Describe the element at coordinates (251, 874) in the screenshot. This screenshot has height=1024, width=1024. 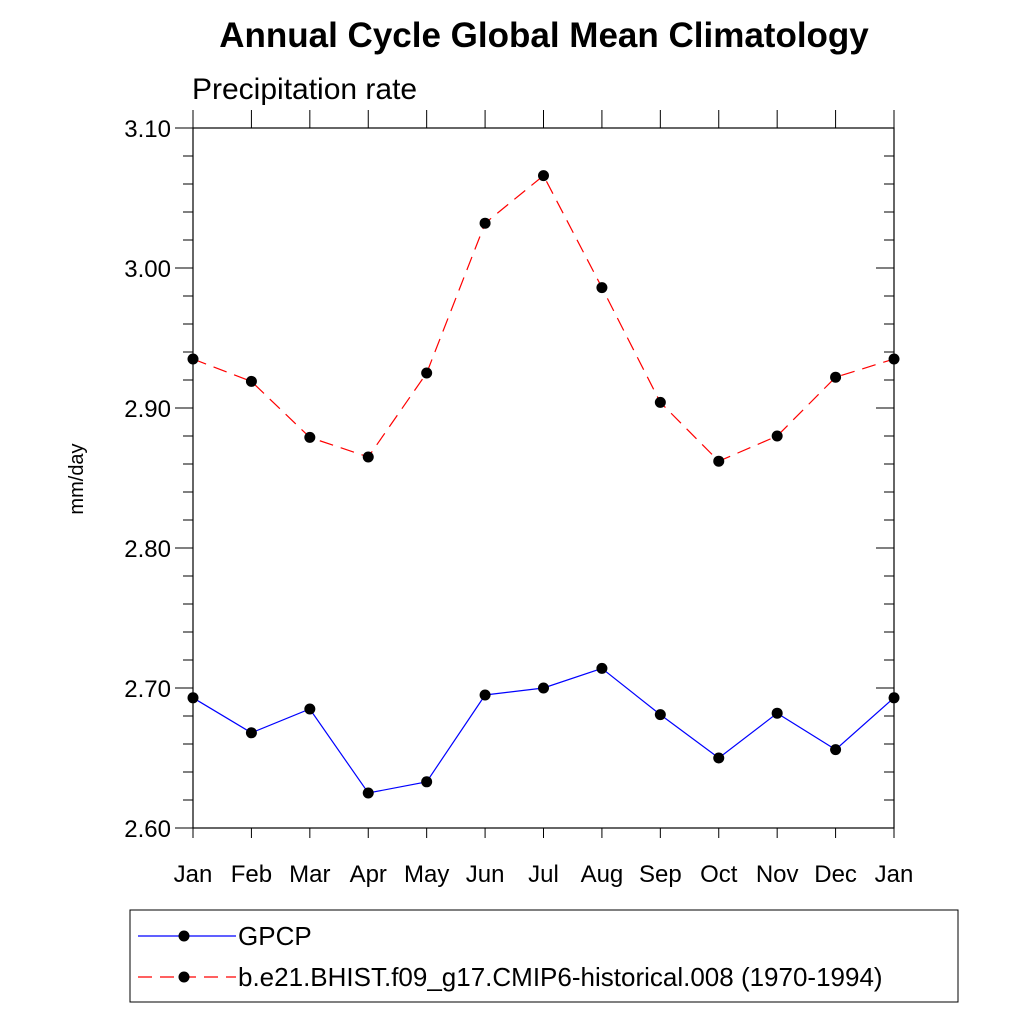
I see `x-tick-label: Feb` at that location.